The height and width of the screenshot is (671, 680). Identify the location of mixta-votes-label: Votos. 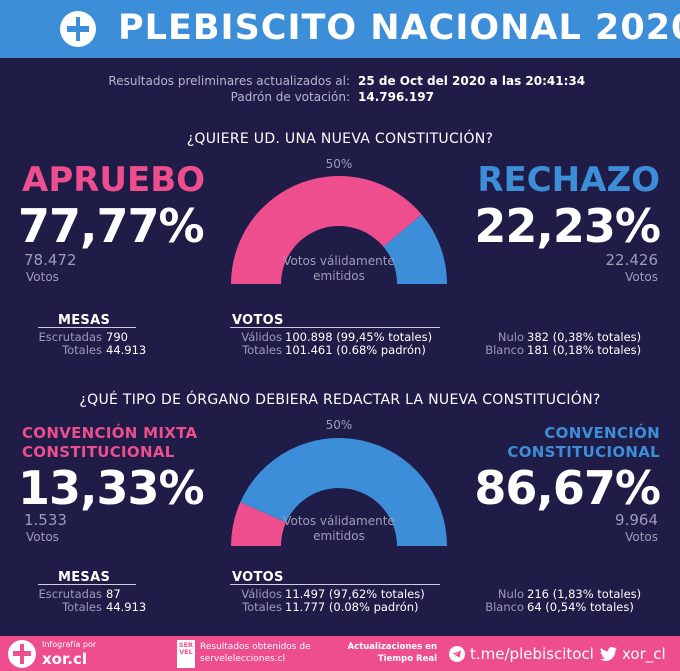
(42, 537).